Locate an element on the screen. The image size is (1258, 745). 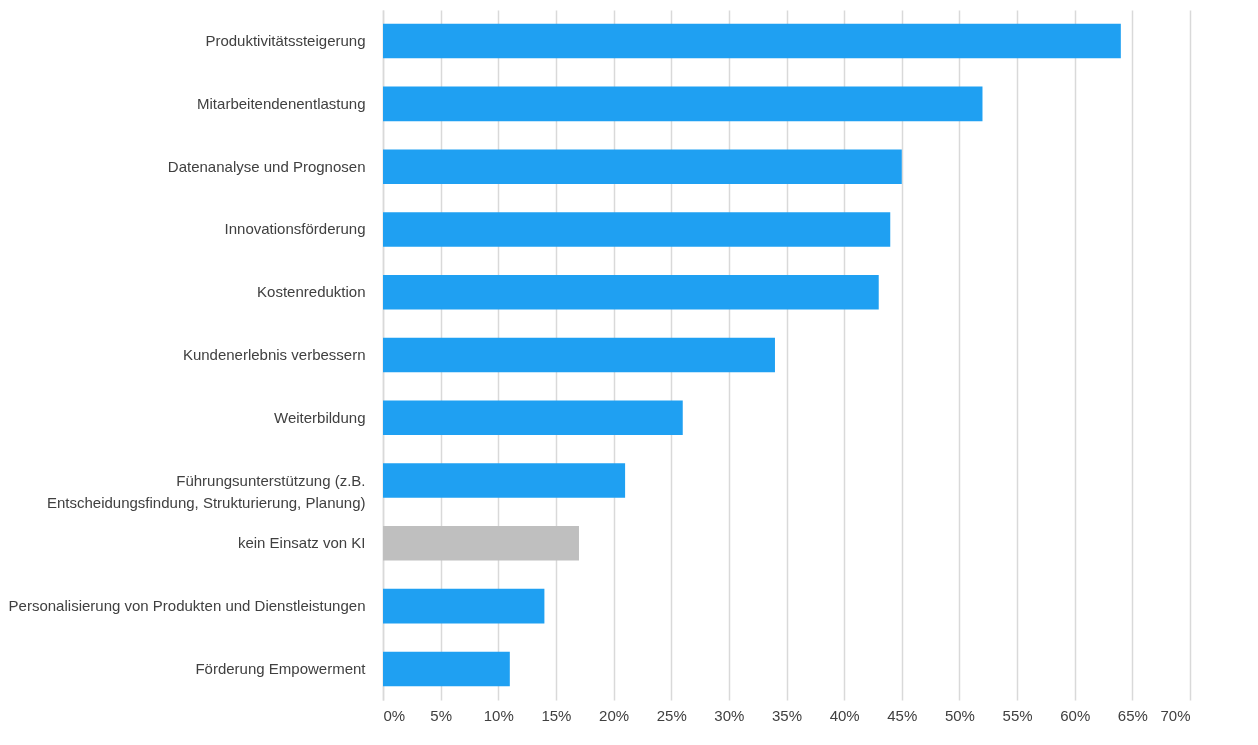
y-tick-label: Führungsunterstützung (z.B. Entscheidungsfindung, Strukturierung, Planung) is located at coordinates (206, 491).